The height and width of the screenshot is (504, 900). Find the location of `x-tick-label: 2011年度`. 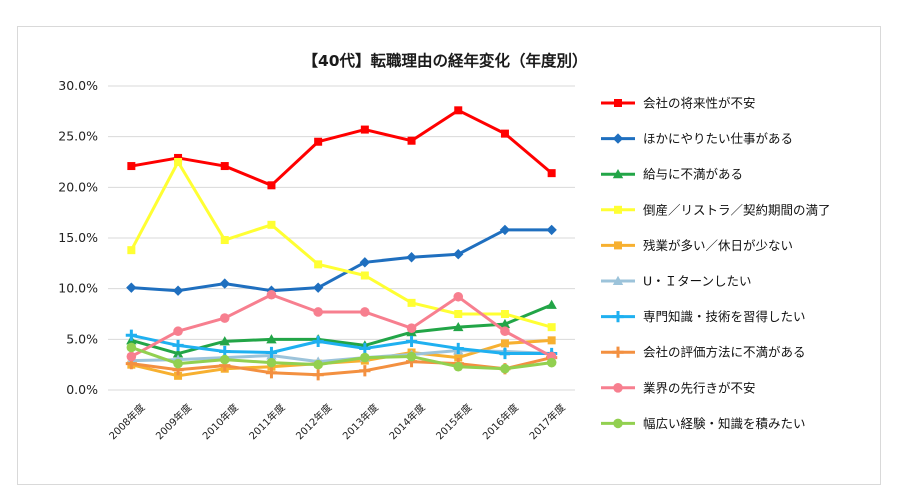

x-tick-label: 2011年度 is located at coordinates (266, 421).